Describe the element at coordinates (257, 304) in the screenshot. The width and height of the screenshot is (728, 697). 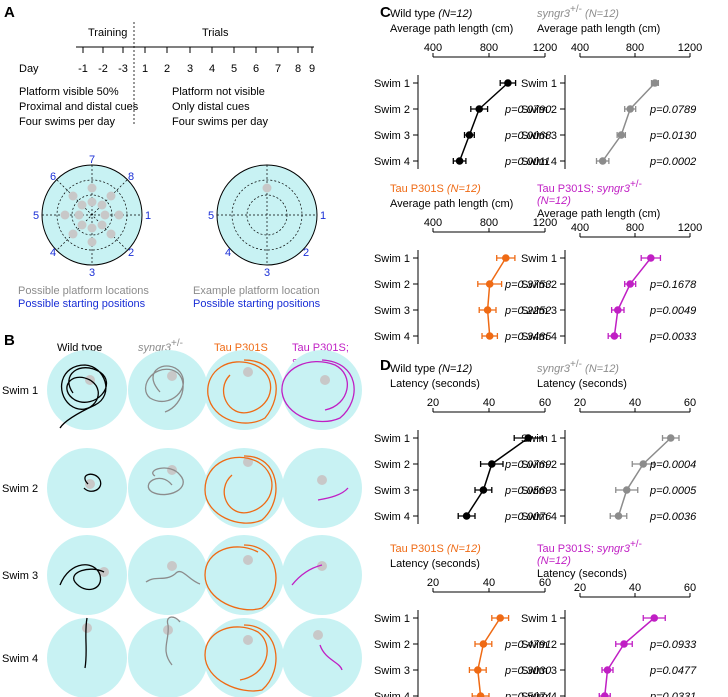
I see `right-pool-caption-blue: Possible starting positions` at that location.